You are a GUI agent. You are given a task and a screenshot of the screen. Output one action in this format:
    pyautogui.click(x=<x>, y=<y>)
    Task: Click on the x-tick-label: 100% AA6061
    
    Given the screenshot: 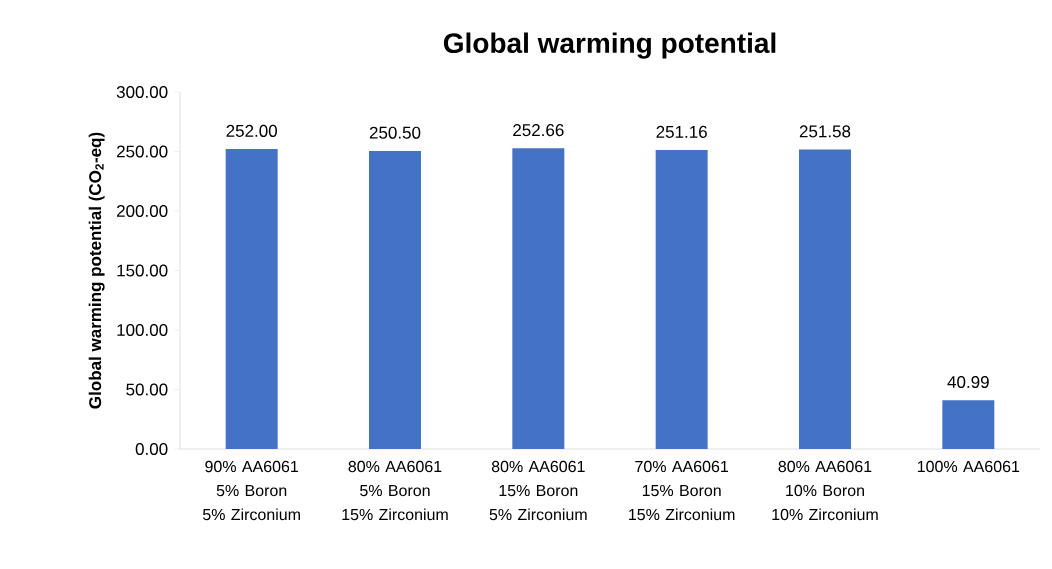 What is the action you would take?
    pyautogui.click(x=968, y=466)
    